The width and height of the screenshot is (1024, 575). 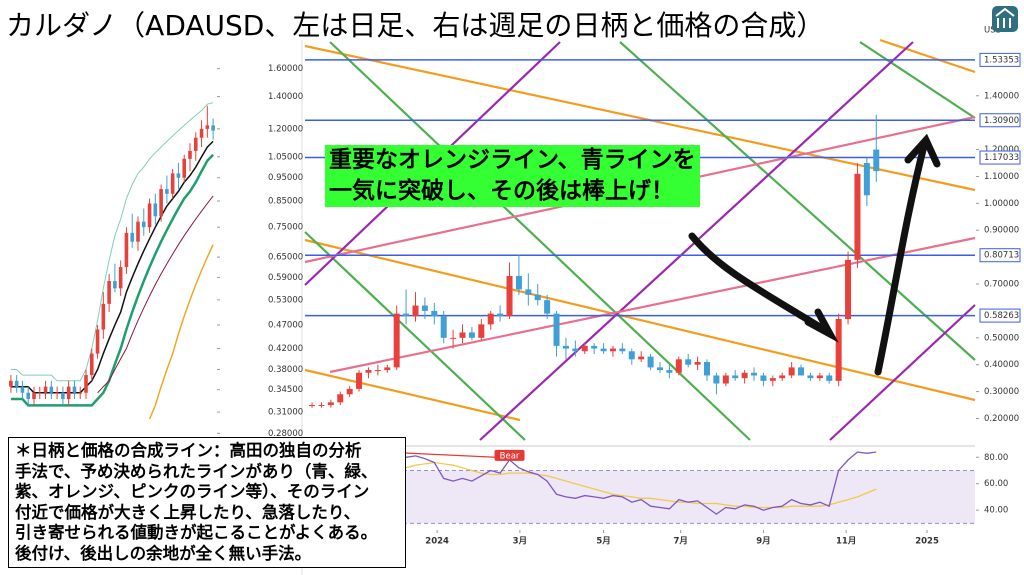 What do you see at coordinates (996, 484) in the screenshot?
I see `rsi-tick-label: 60.00` at bounding box center [996, 484].